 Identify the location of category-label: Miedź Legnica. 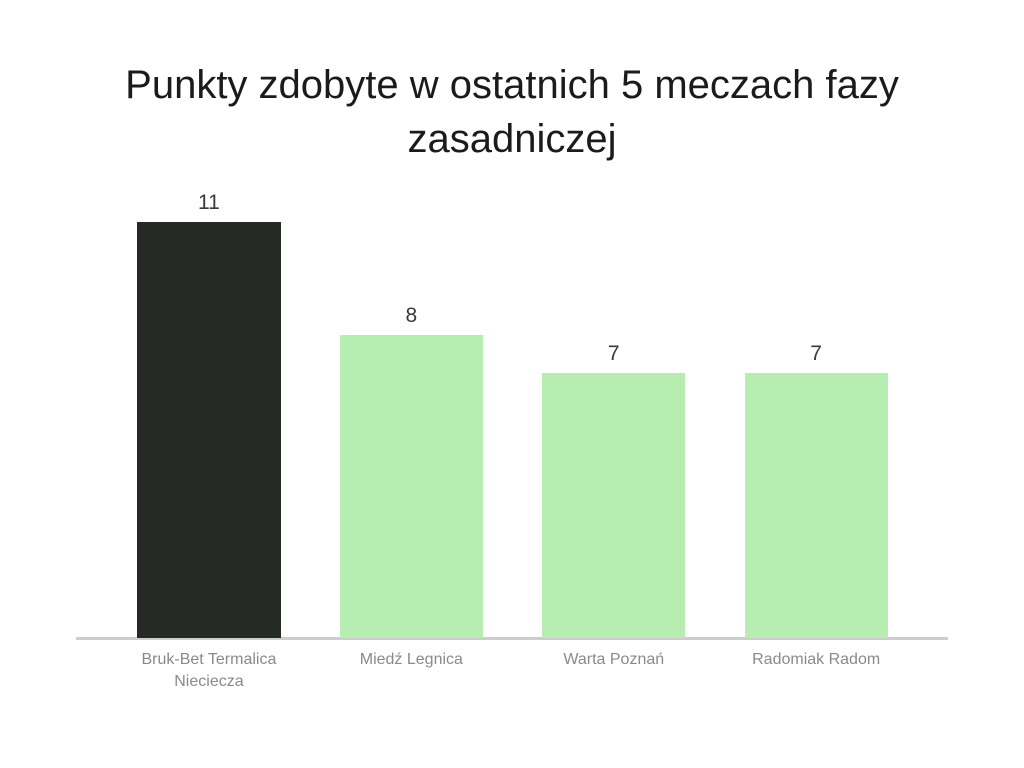
(411, 659).